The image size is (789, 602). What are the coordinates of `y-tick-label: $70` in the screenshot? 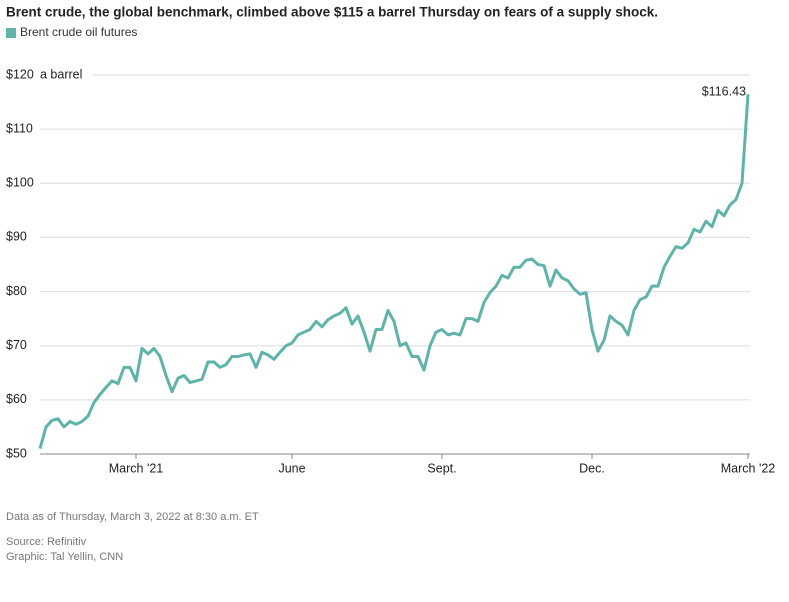 It's located at (16, 345).